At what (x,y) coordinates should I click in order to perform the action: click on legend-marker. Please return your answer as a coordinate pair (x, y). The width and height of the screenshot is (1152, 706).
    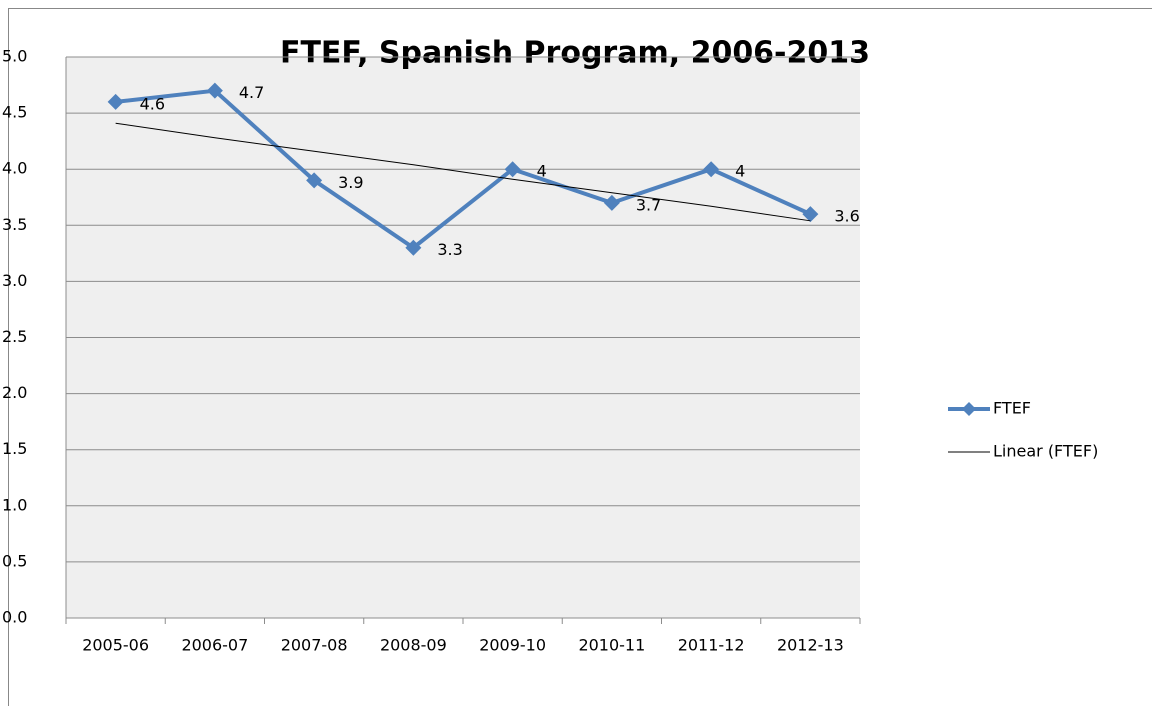
    Looking at the image, I should click on (969, 409).